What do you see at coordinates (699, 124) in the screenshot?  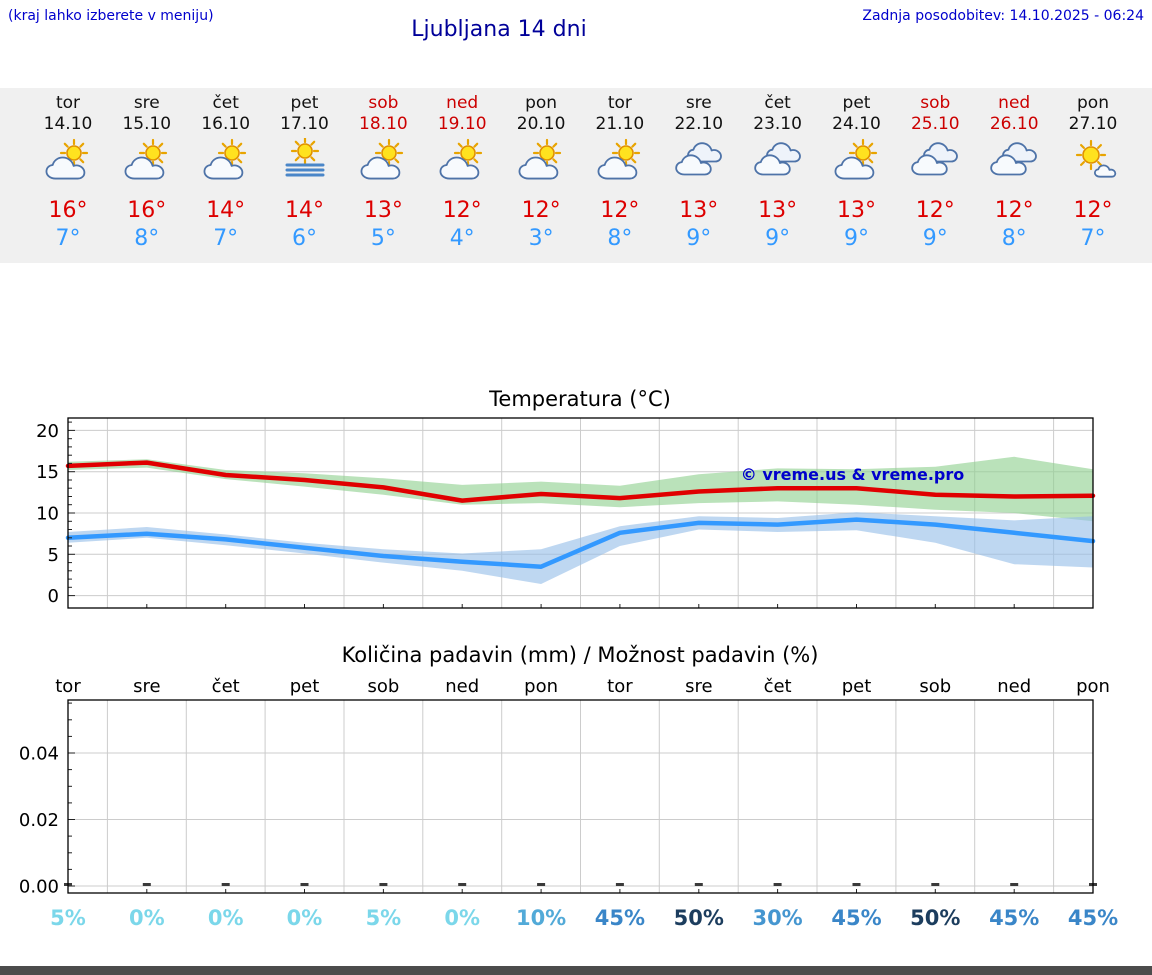 I see `day-date: 22.10` at bounding box center [699, 124].